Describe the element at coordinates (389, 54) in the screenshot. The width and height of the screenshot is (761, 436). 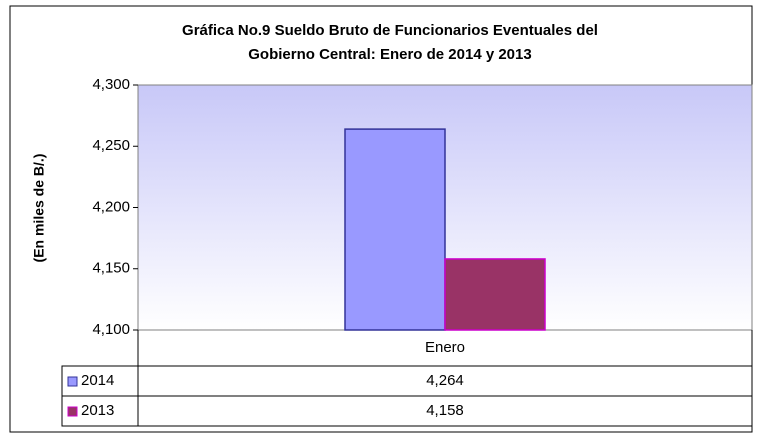
I see `chart-title: Gobierno Central: Enero de 2014 y 2013` at that location.